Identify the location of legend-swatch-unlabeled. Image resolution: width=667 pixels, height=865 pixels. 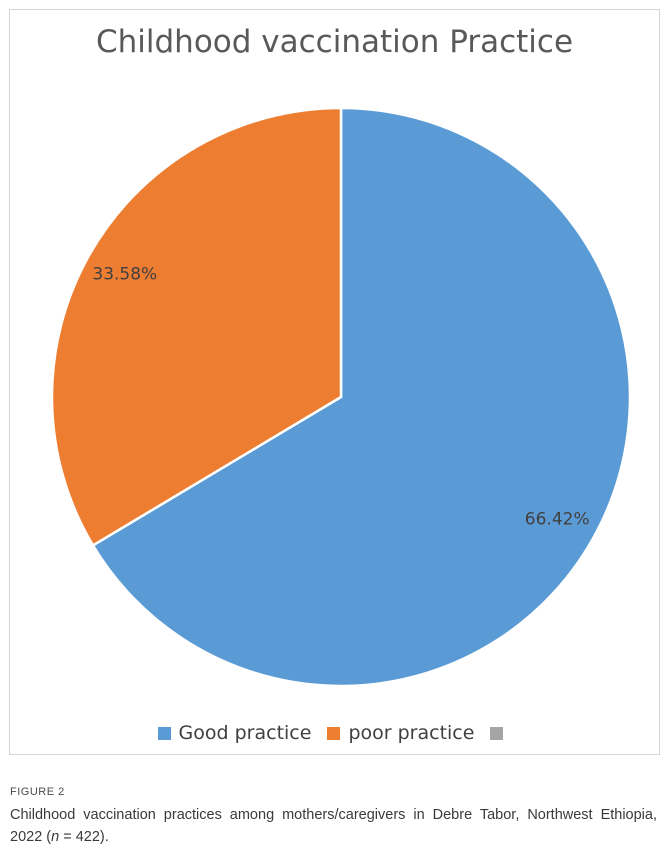
(497, 733).